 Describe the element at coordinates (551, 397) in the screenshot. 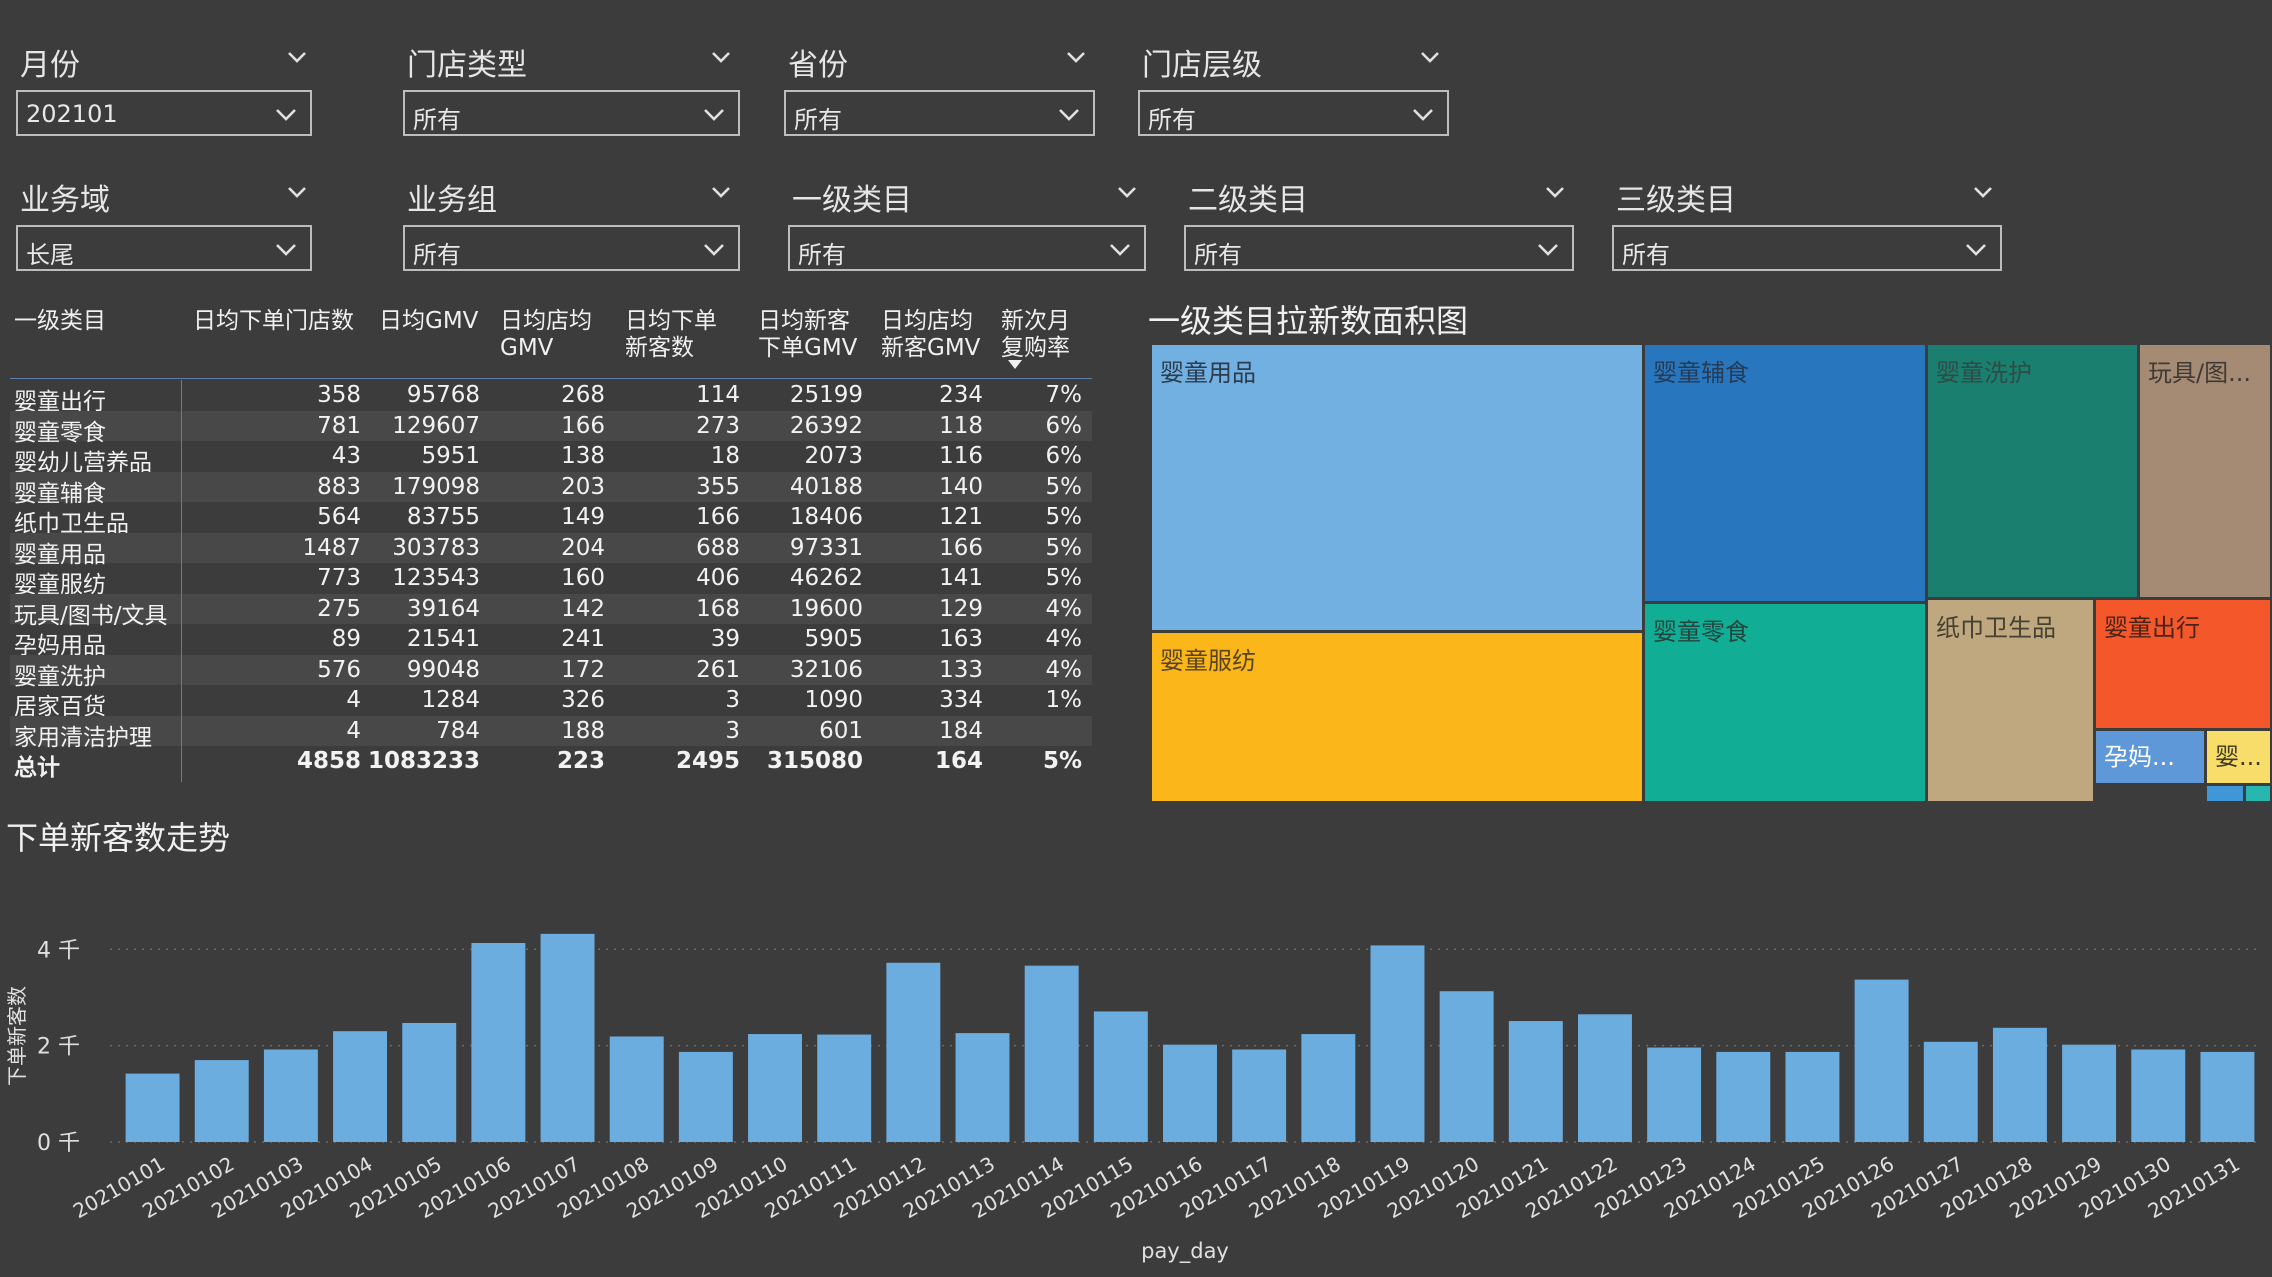

I see `table-row: 婴童出行 358 95768 268 114 25199 234 7%` at that location.